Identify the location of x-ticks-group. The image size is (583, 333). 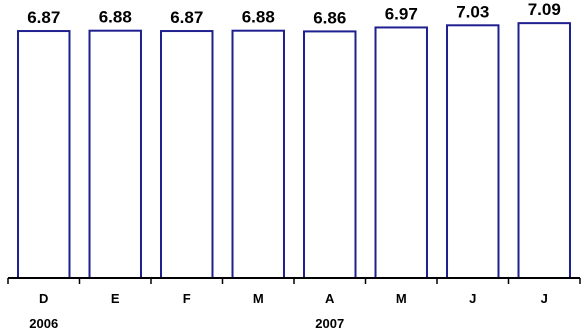
(294, 281).